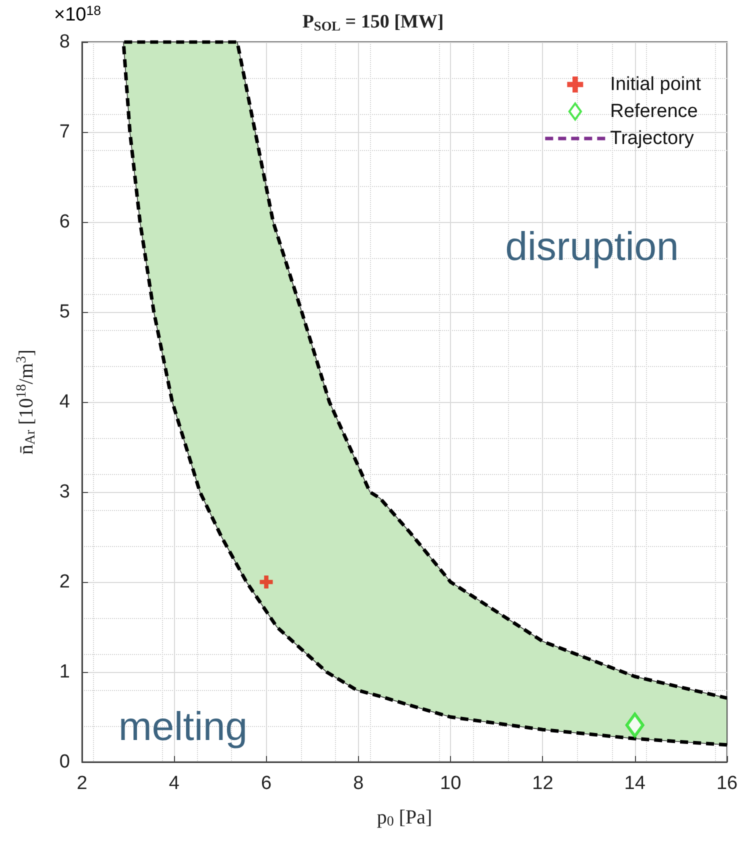 Image resolution: width=746 pixels, height=845 pixels. Describe the element at coordinates (26, 402) in the screenshot. I see `y-axis-title: n̄Ar [1018/m3]` at that location.